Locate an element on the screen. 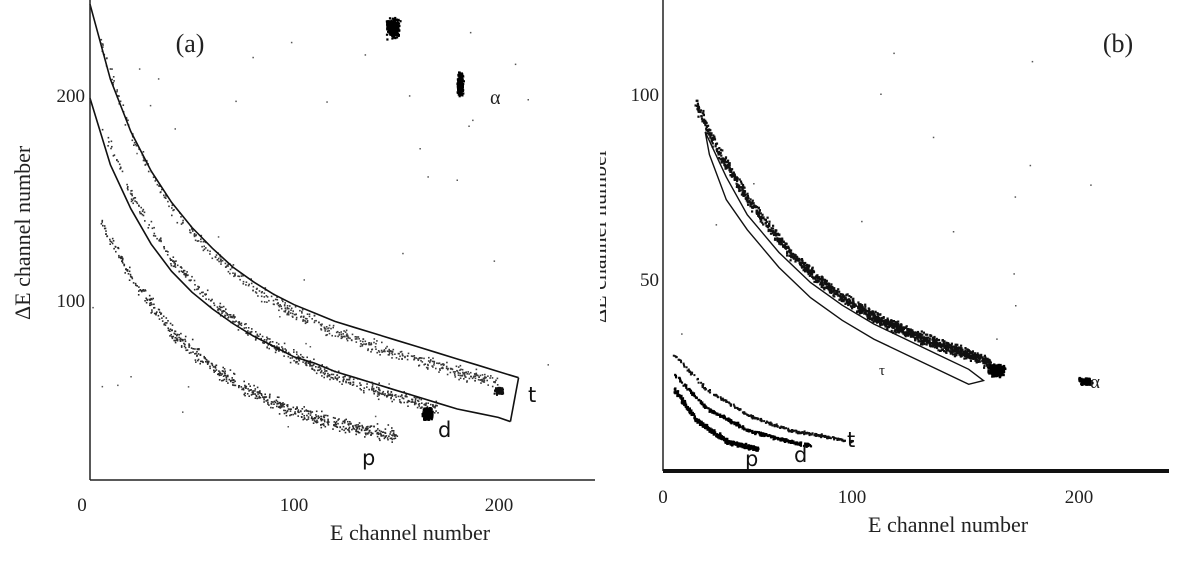 This screenshot has width=1184, height=561. chart-a-panel-label: (a) is located at coordinates (190, 43).